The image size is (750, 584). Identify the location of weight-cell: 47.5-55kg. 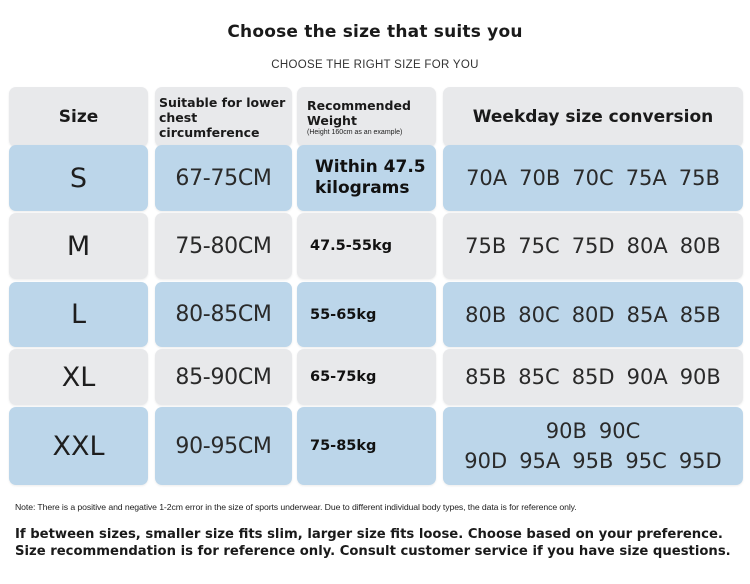
(366, 246).